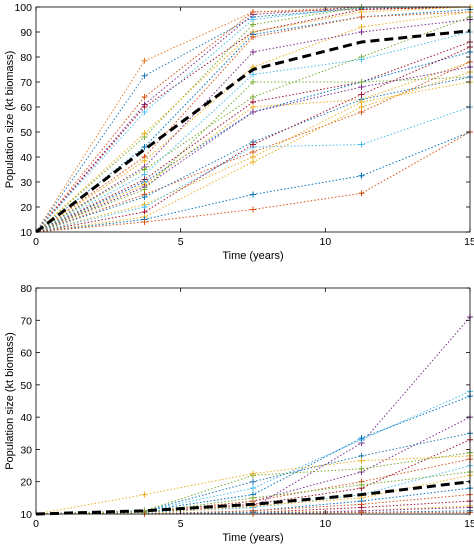 Image resolution: width=474 pixels, height=547 pixels. What do you see at coordinates (23, 8) in the screenshot?
I see `y-tick-label-100: 100` at bounding box center [23, 8].